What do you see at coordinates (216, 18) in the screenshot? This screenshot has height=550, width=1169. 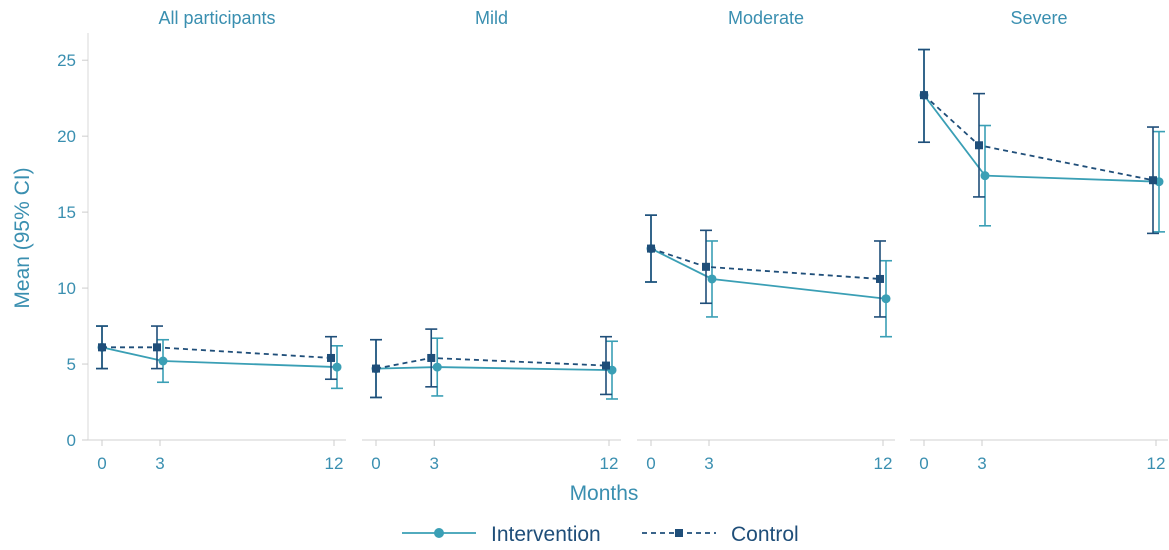 I see `panel-title: All participants` at bounding box center [216, 18].